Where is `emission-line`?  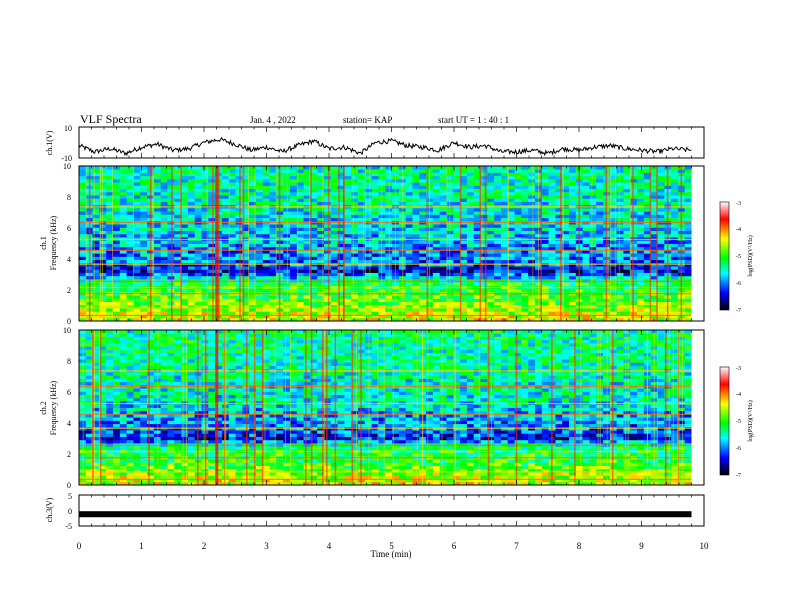 emission-line is located at coordinates (385, 294).